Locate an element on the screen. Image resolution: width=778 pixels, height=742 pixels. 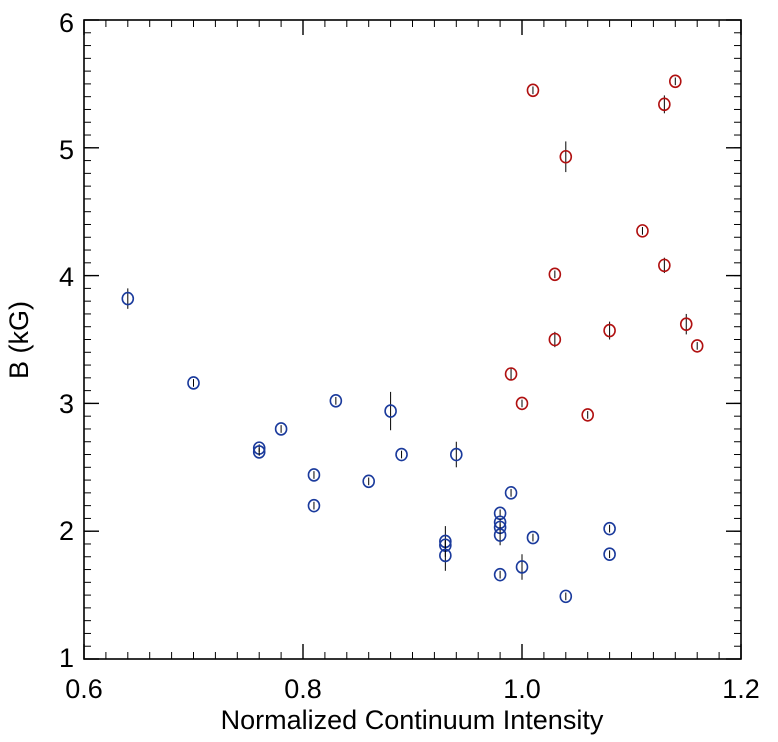
x-tick-label-0: 0.6 is located at coordinates (84, 689).